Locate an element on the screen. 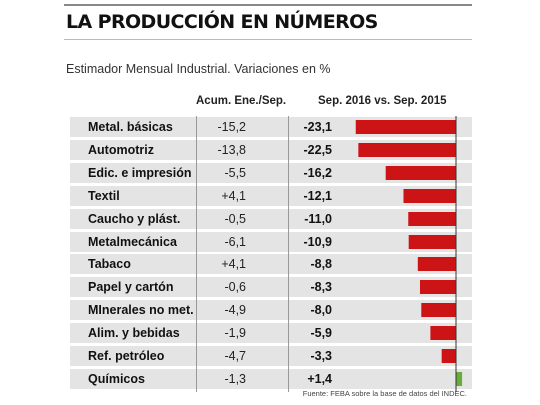 This screenshot has height=405, width=540. row-category-label: Metal. básicas is located at coordinates (130, 127).